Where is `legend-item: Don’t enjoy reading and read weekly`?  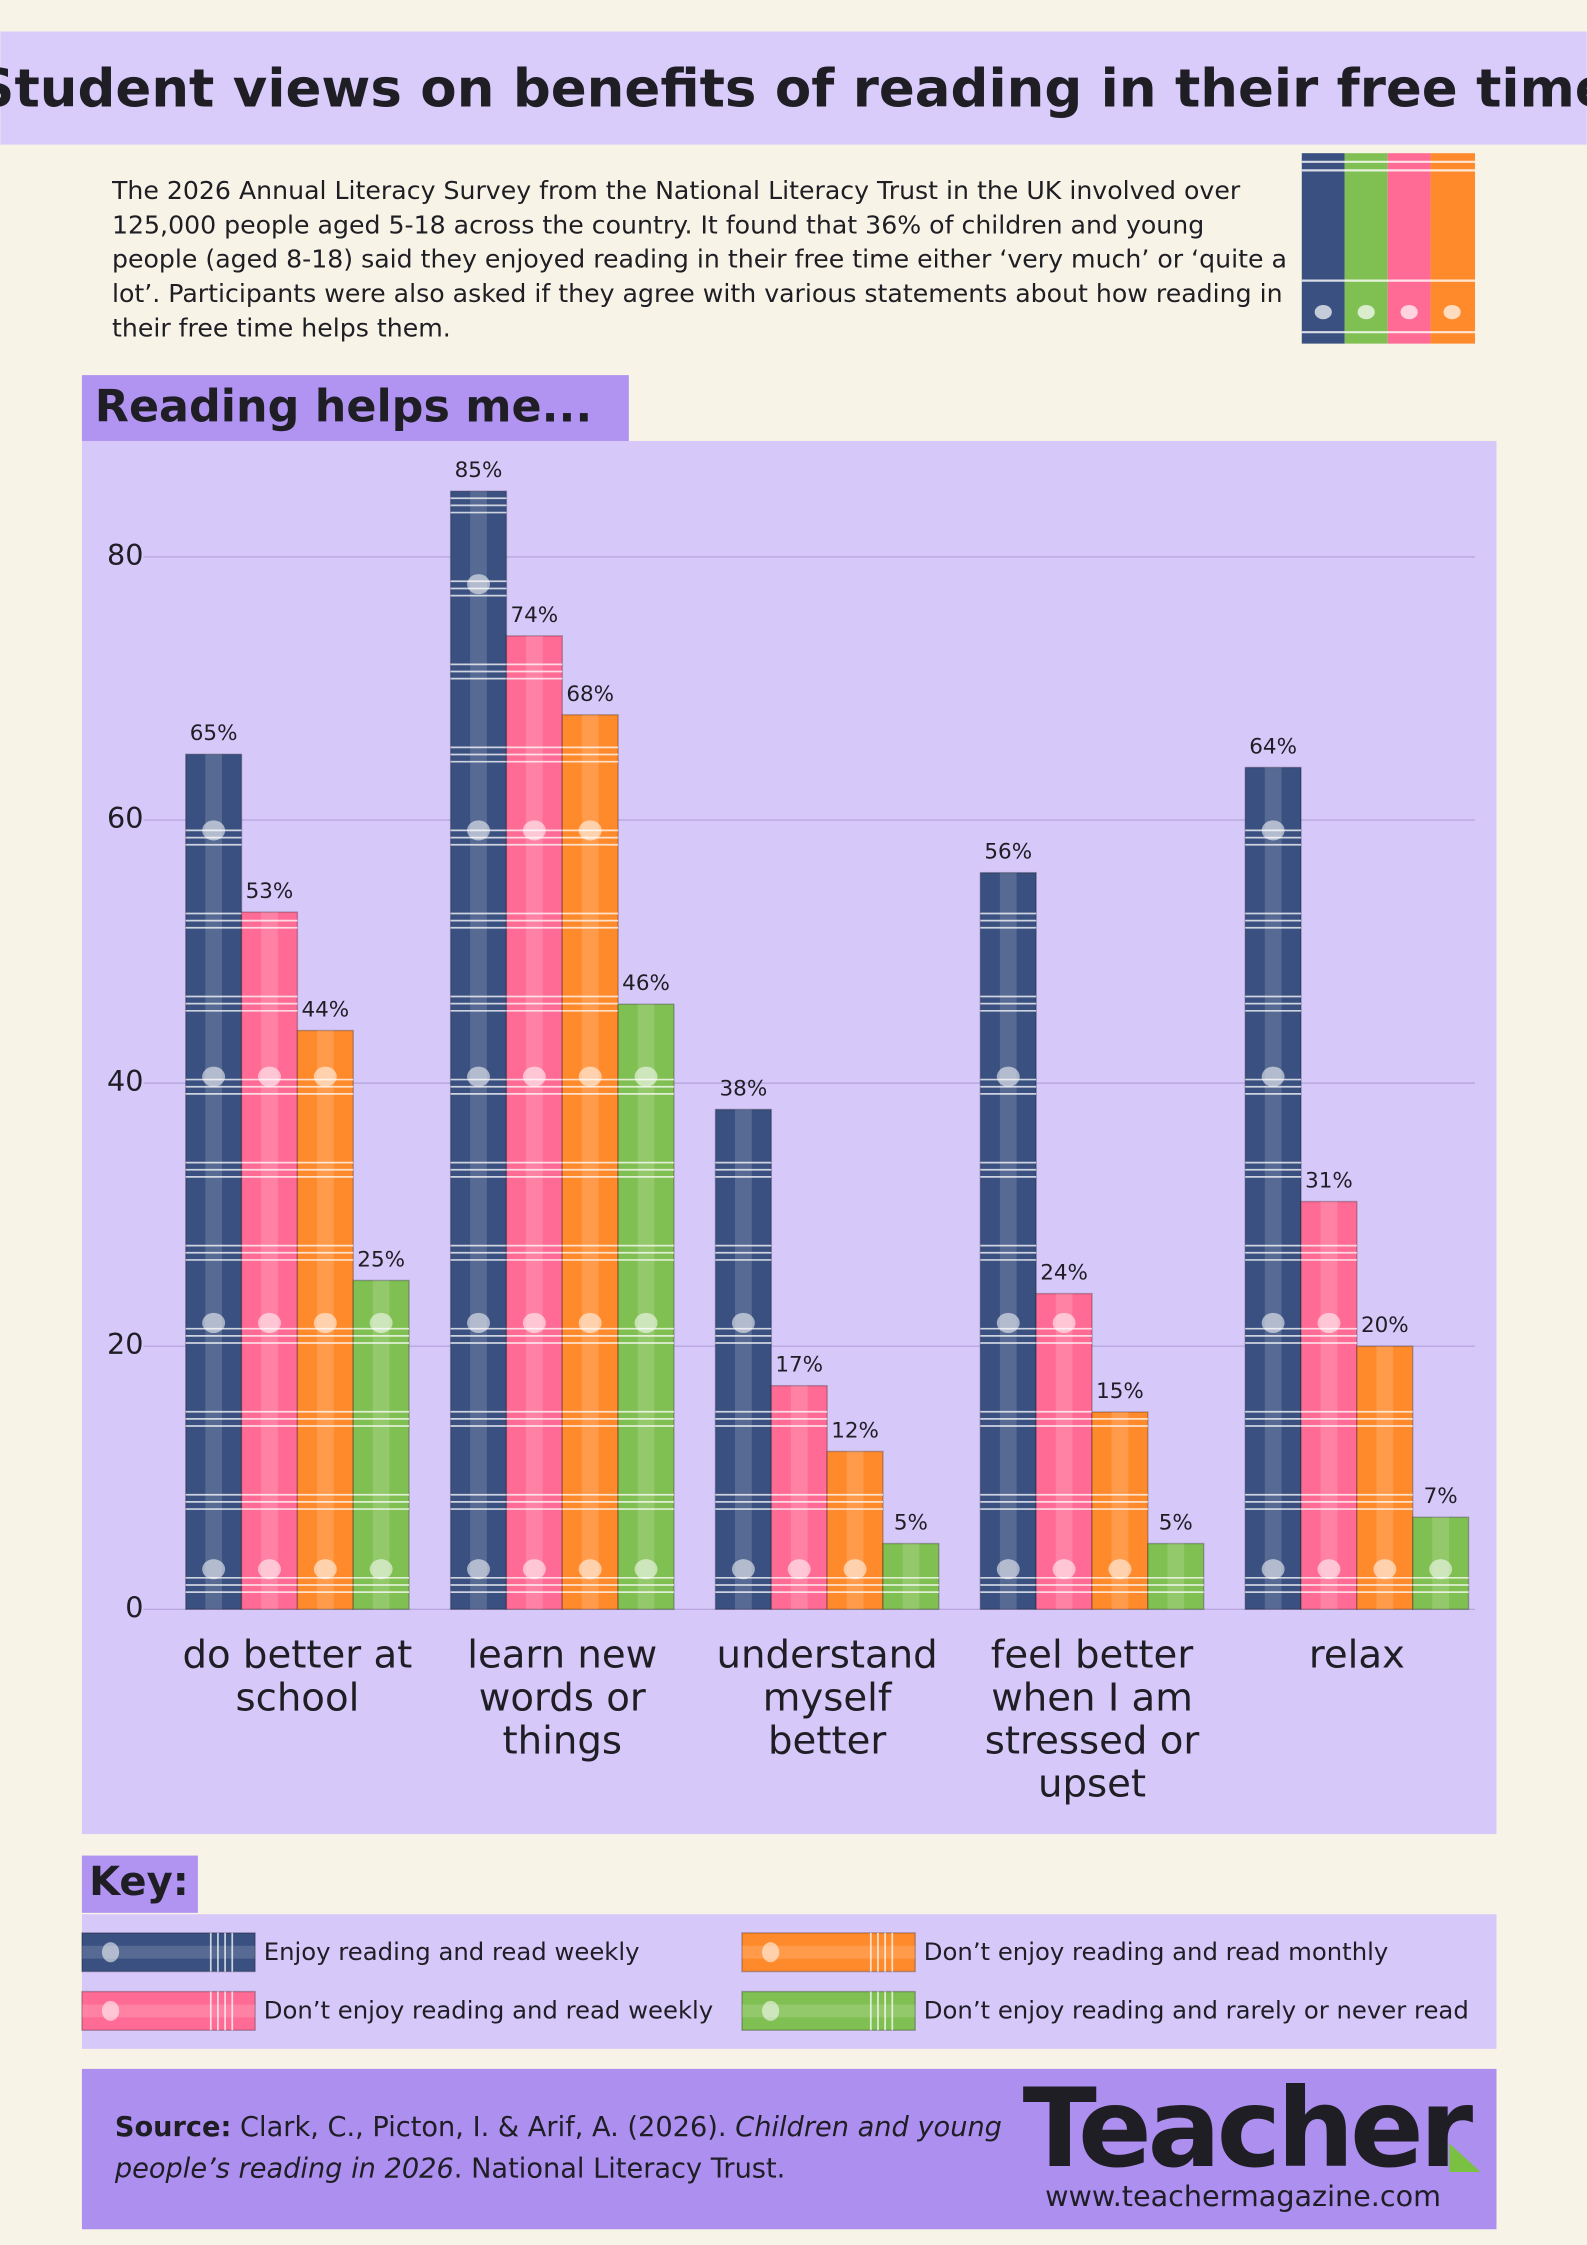
legend-item: Don’t enjoy reading and read weekly is located at coordinates (397, 2010).